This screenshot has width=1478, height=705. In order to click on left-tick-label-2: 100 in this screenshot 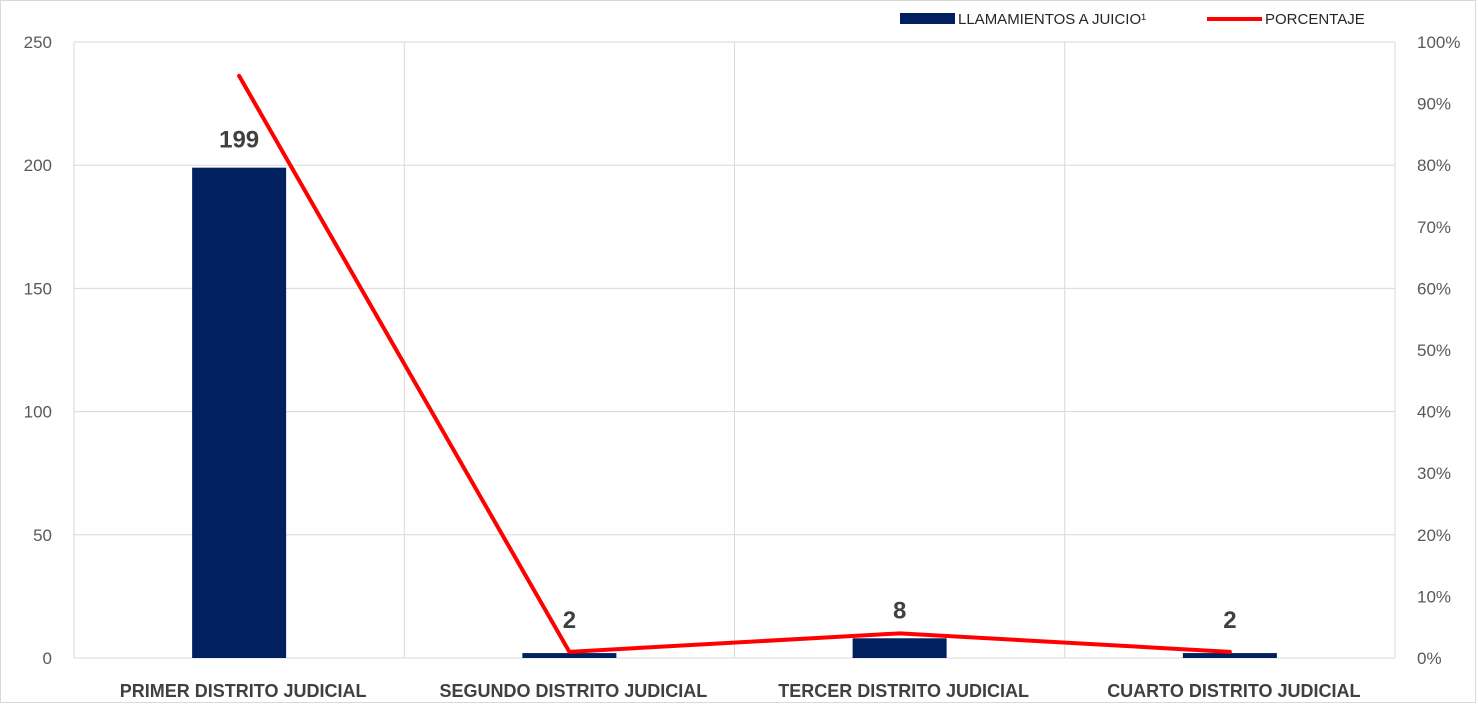, I will do `click(38, 412)`.